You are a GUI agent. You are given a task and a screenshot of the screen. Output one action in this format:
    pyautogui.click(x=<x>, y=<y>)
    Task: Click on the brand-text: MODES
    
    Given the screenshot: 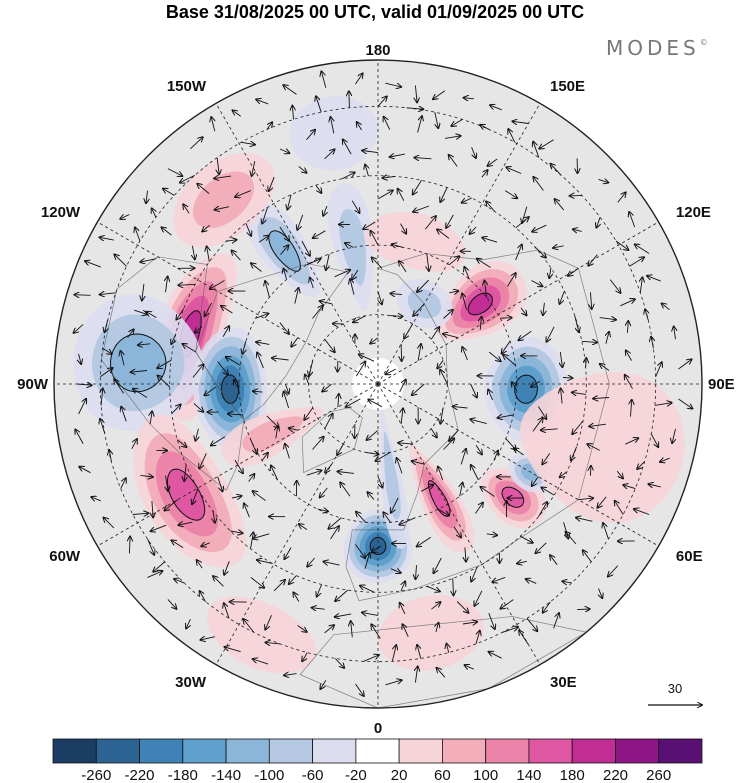 What is the action you would take?
    pyautogui.click(x=653, y=48)
    